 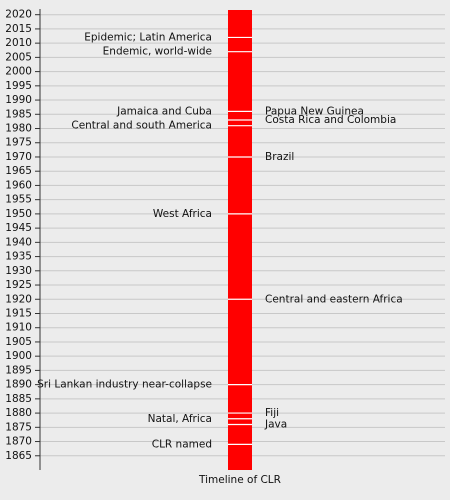 What do you see at coordinates (18, 100) in the screenshot?
I see `y-tick-label: 1990` at bounding box center [18, 100].